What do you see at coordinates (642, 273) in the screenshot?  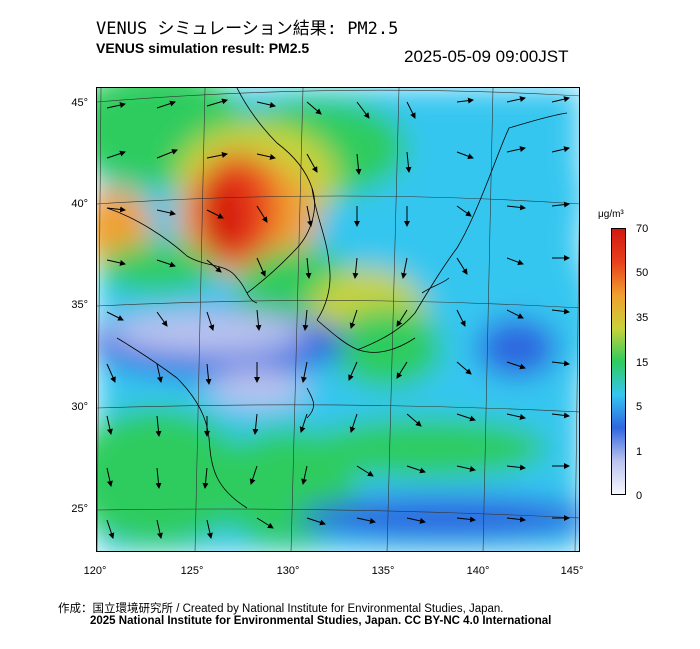 I see `colorbar-tick-50: 50` at bounding box center [642, 273].